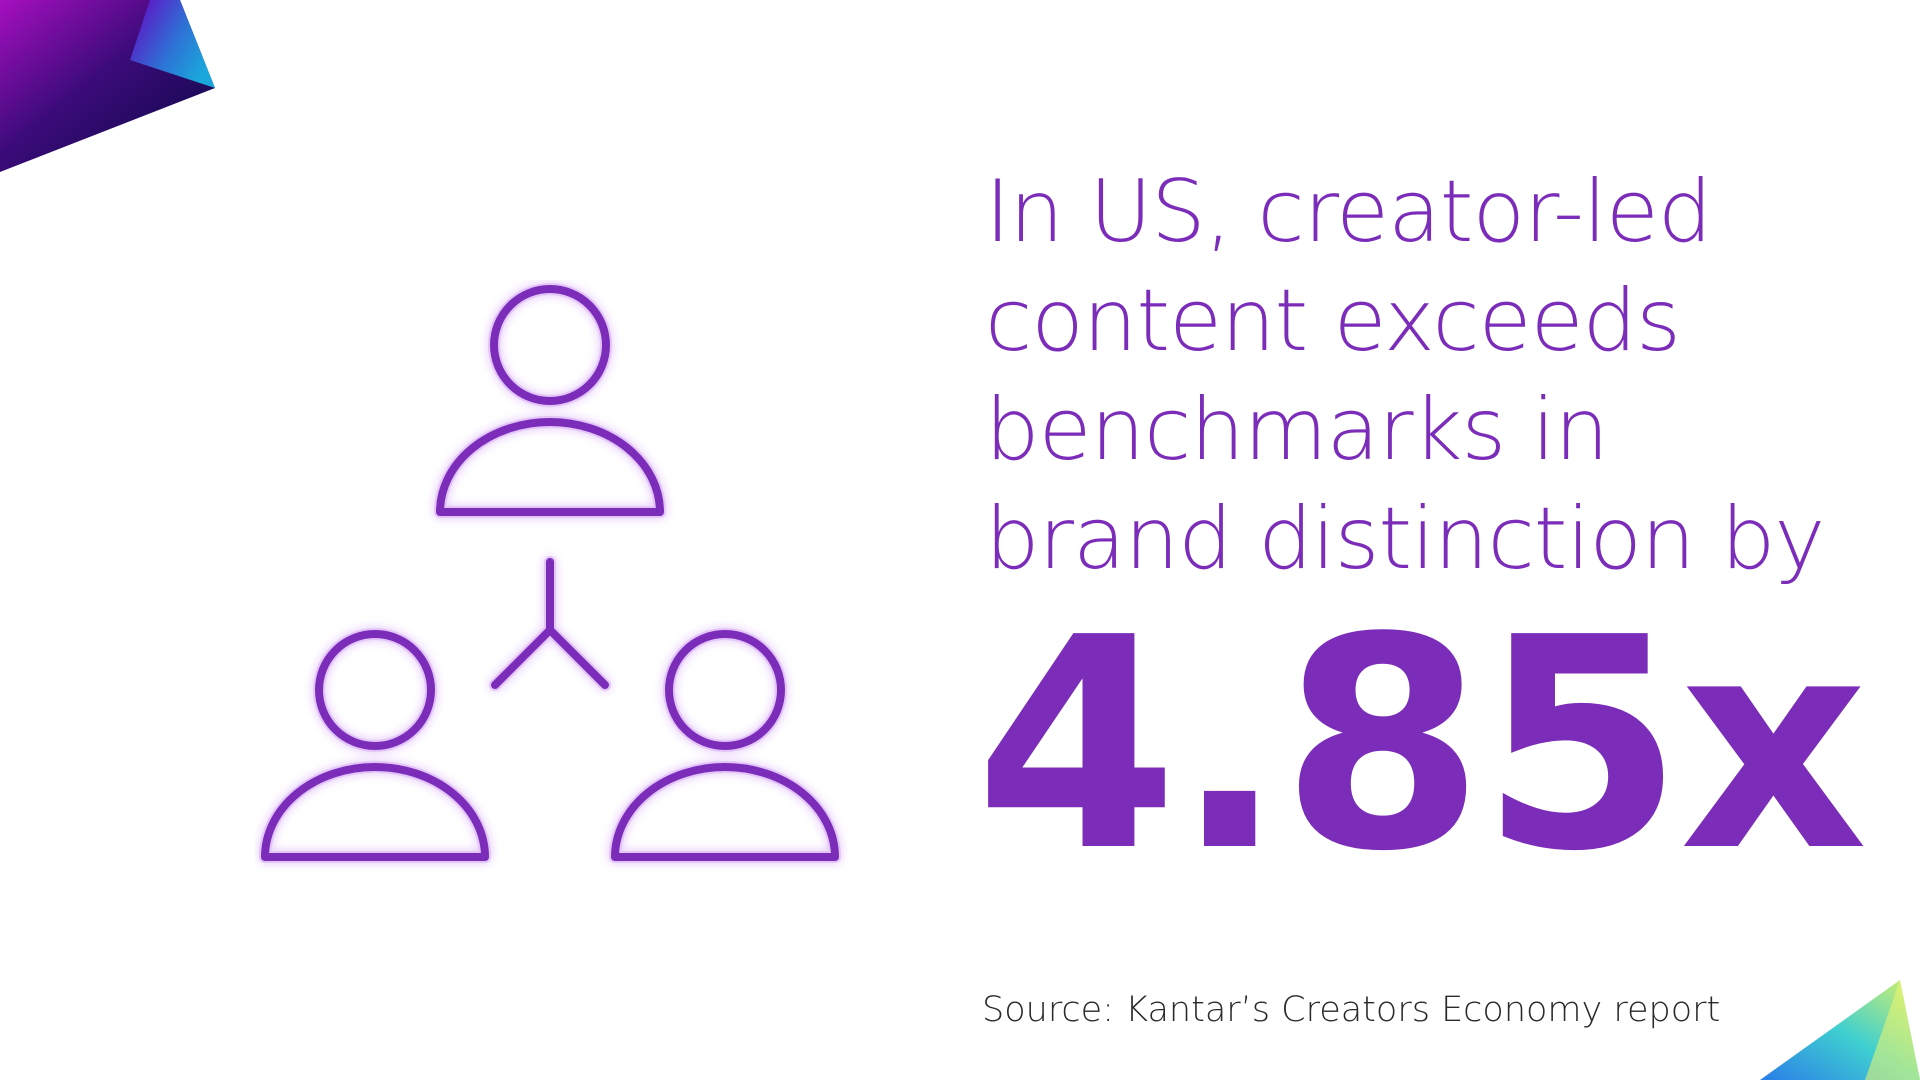  I want to click on source-citation: Source: Kantar’s Creators Economy report, so click(1351, 1010).